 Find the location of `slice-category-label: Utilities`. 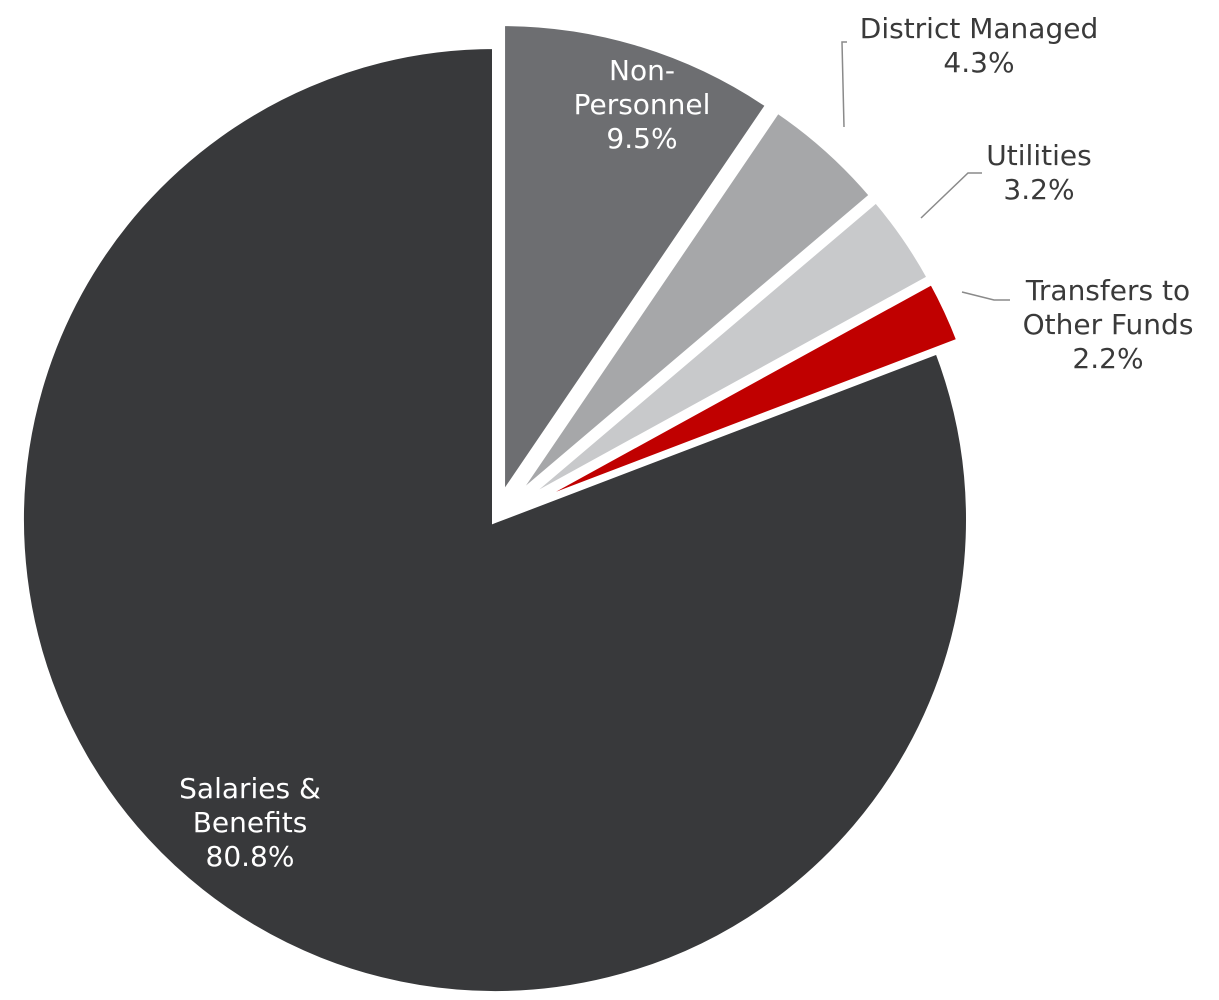

slice-category-label: Utilities is located at coordinates (1038, 155).